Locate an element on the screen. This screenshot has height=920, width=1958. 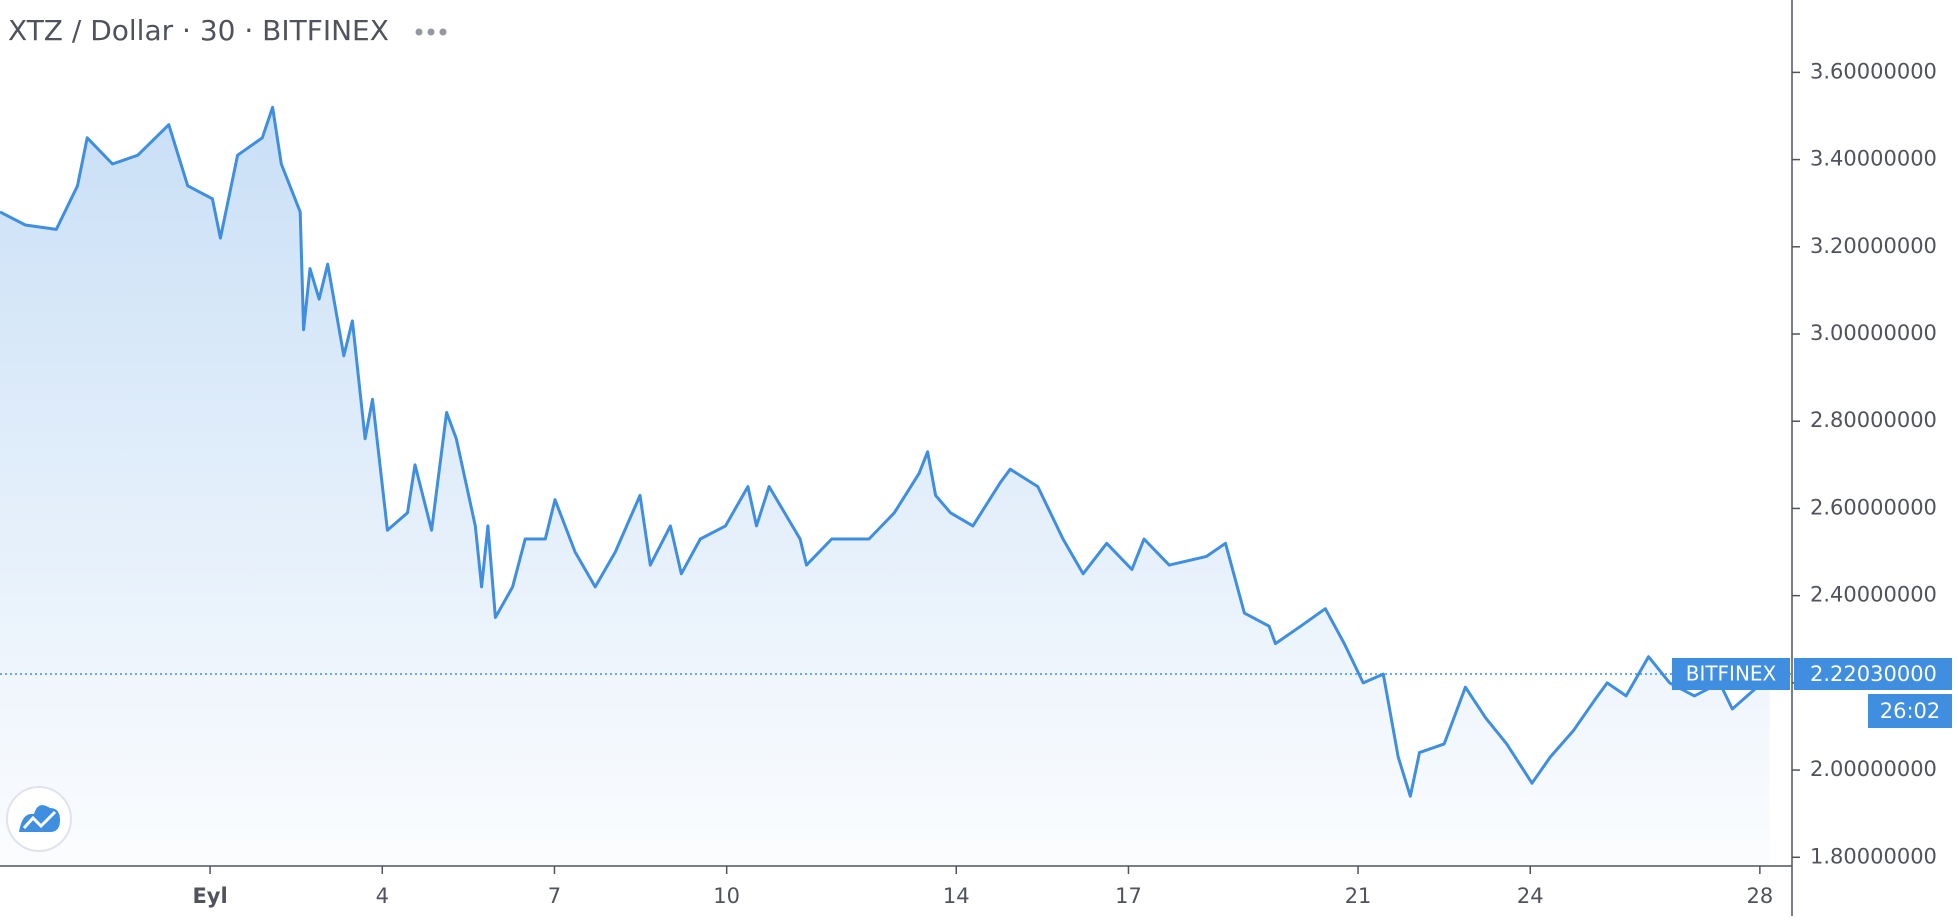
x-tick-label: 28 is located at coordinates (1759, 896).